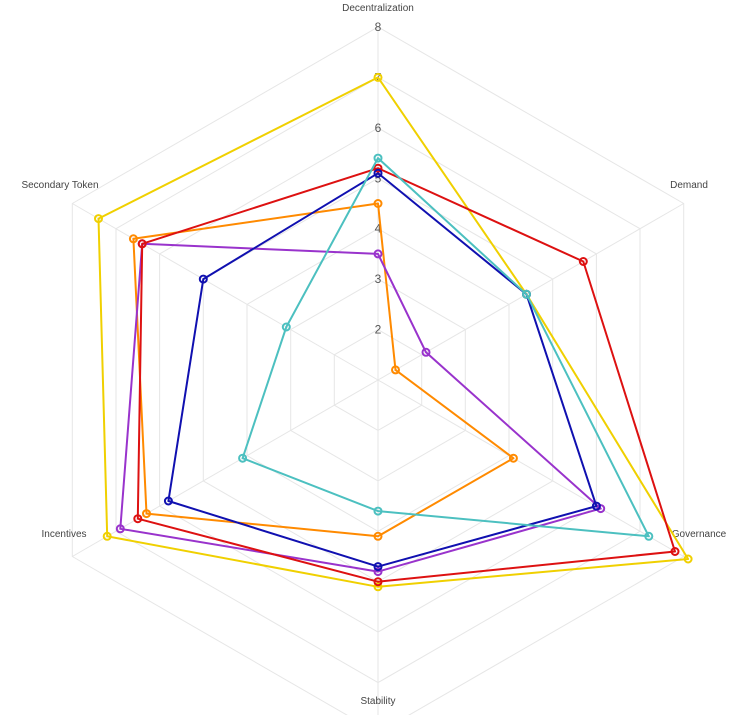  What do you see at coordinates (689, 185) in the screenshot?
I see `axis-label-demand: Demand` at bounding box center [689, 185].